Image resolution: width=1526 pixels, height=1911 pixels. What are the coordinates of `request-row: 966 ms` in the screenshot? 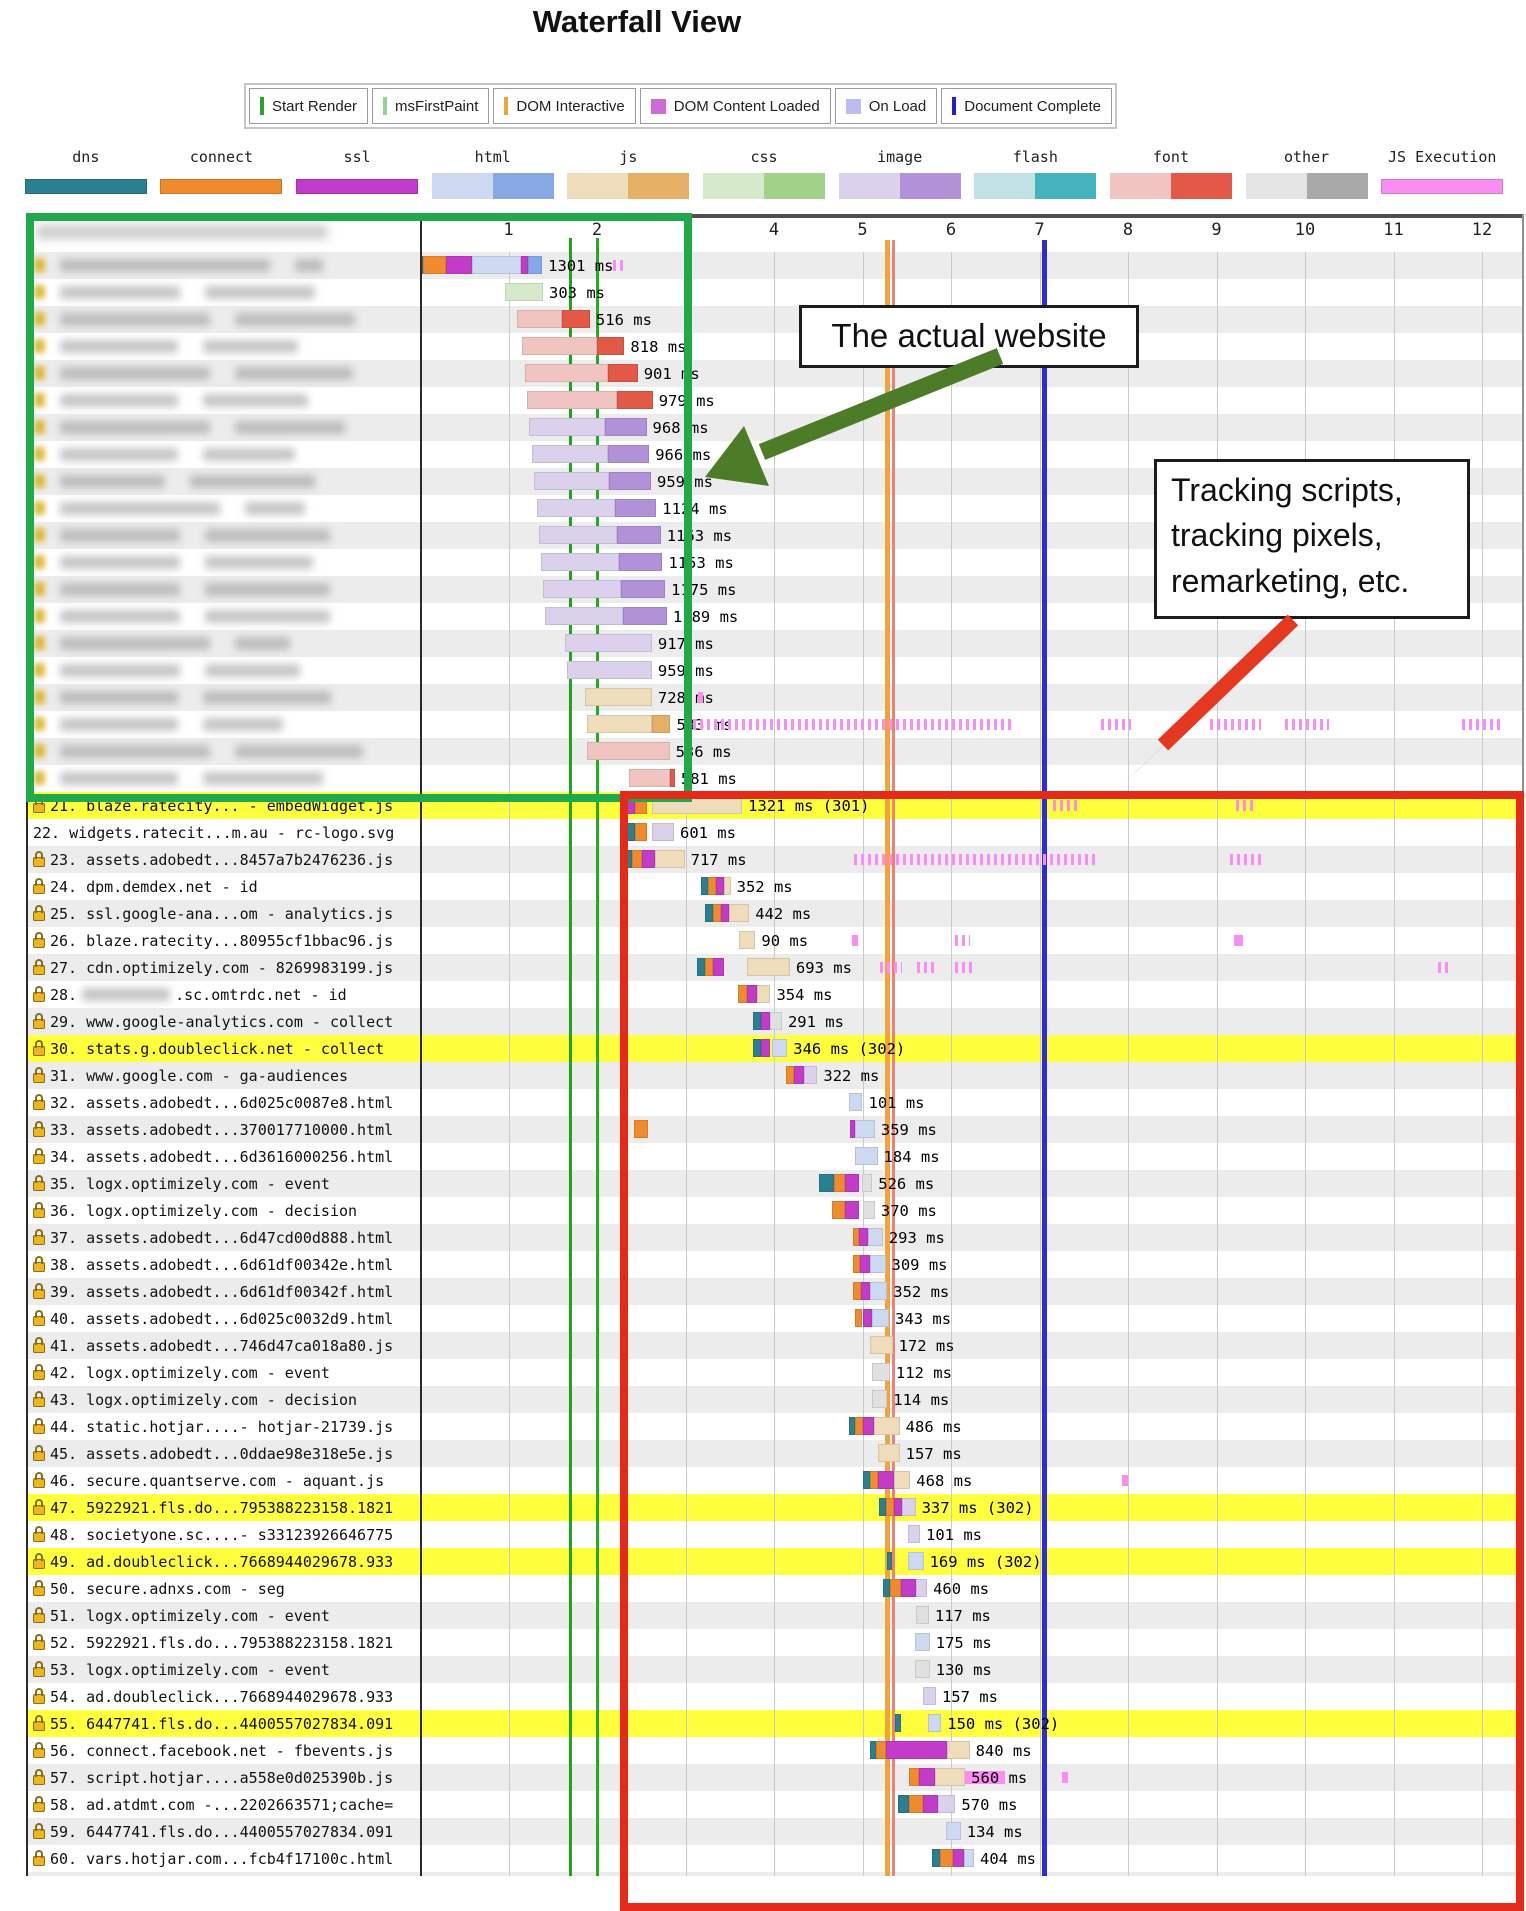 It's located at (763, 454).